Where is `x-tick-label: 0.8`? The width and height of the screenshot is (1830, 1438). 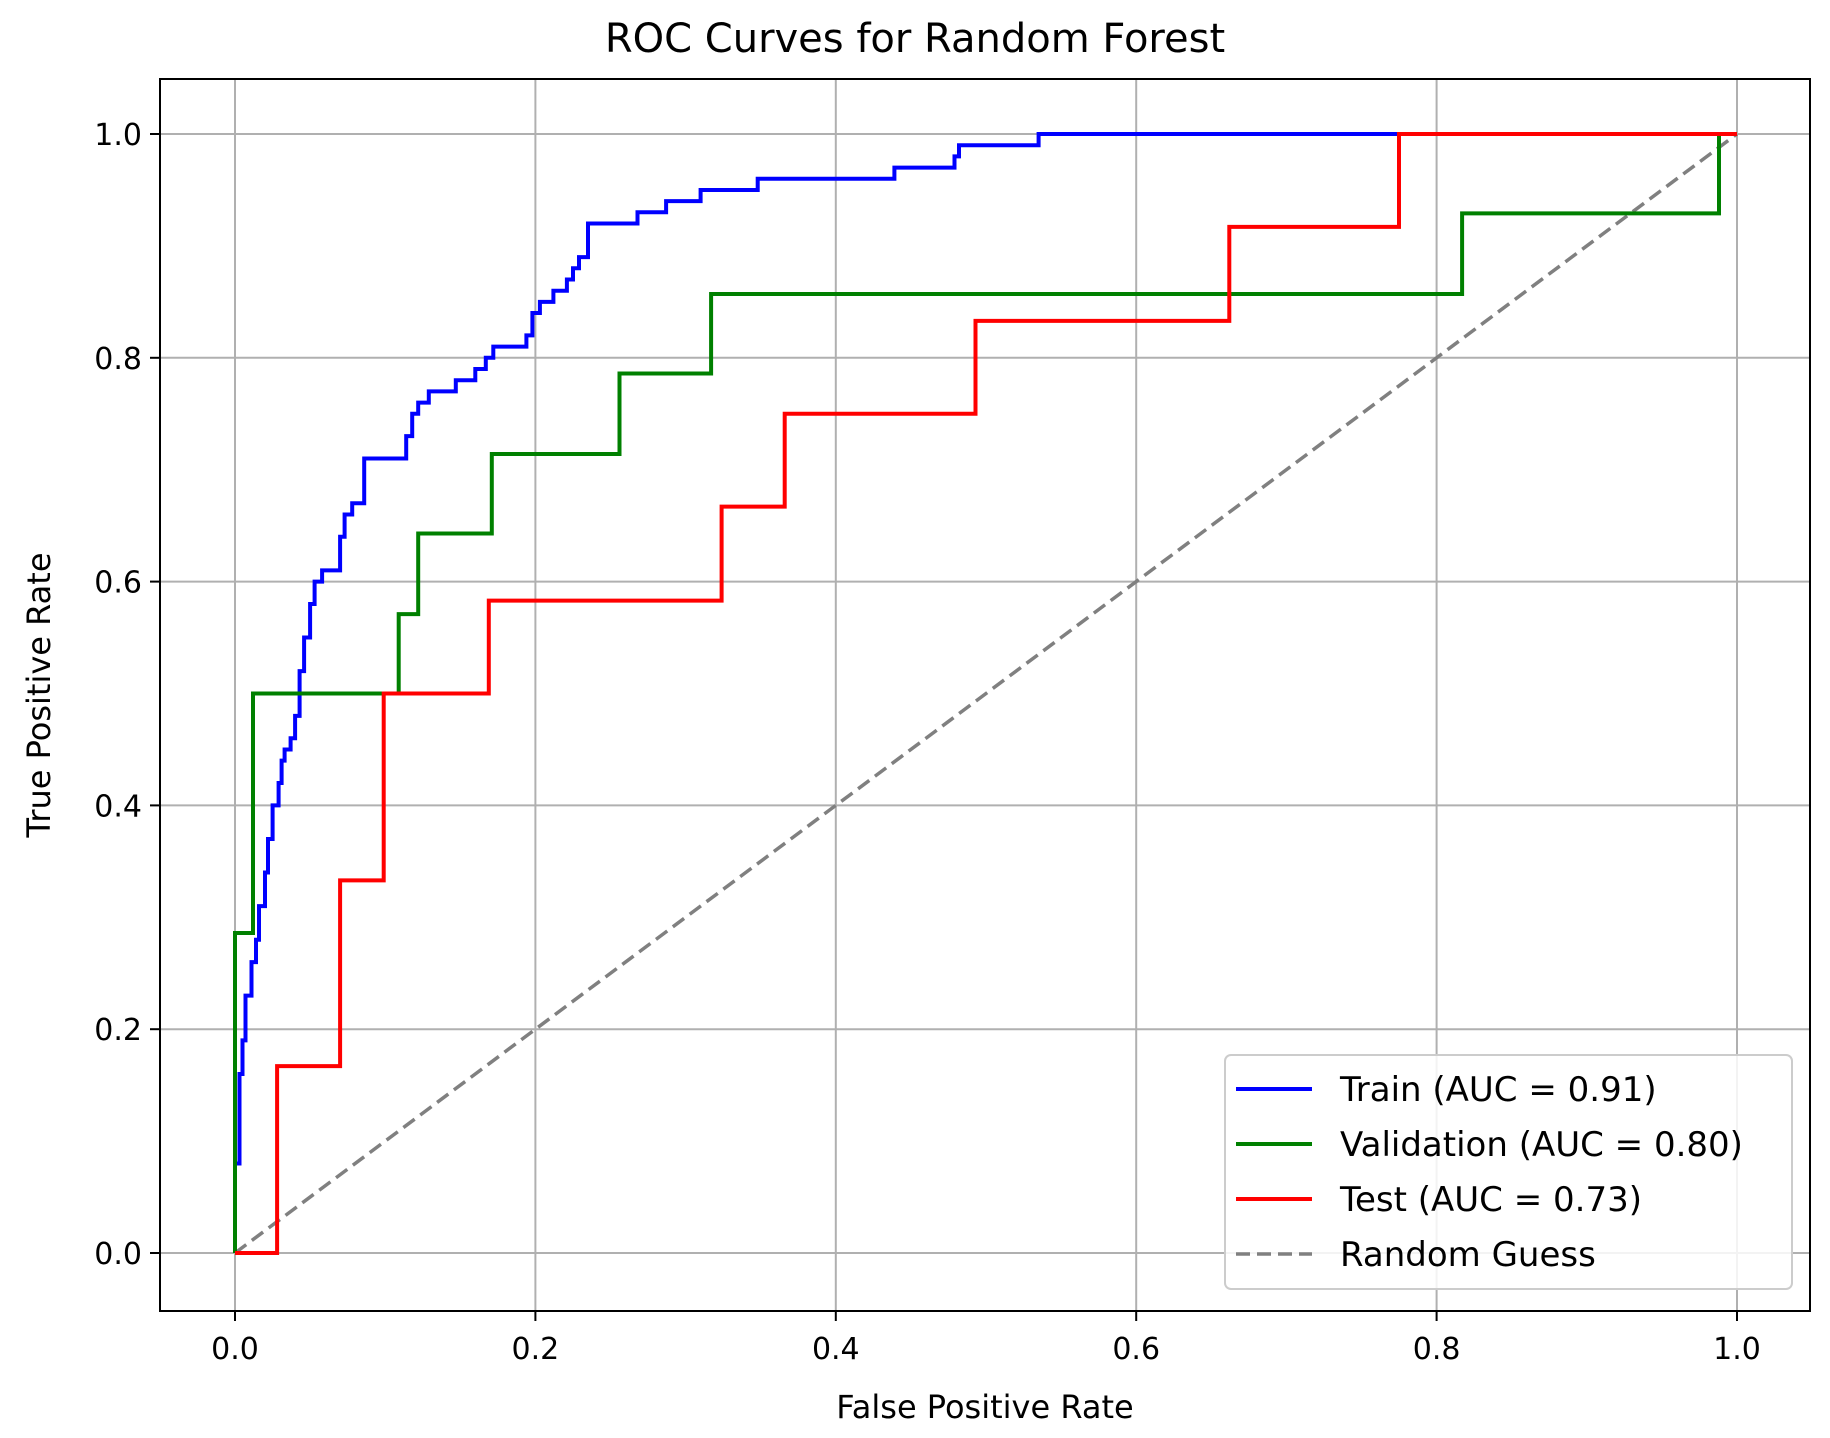
x-tick-label: 0.8 is located at coordinates (1437, 1349).